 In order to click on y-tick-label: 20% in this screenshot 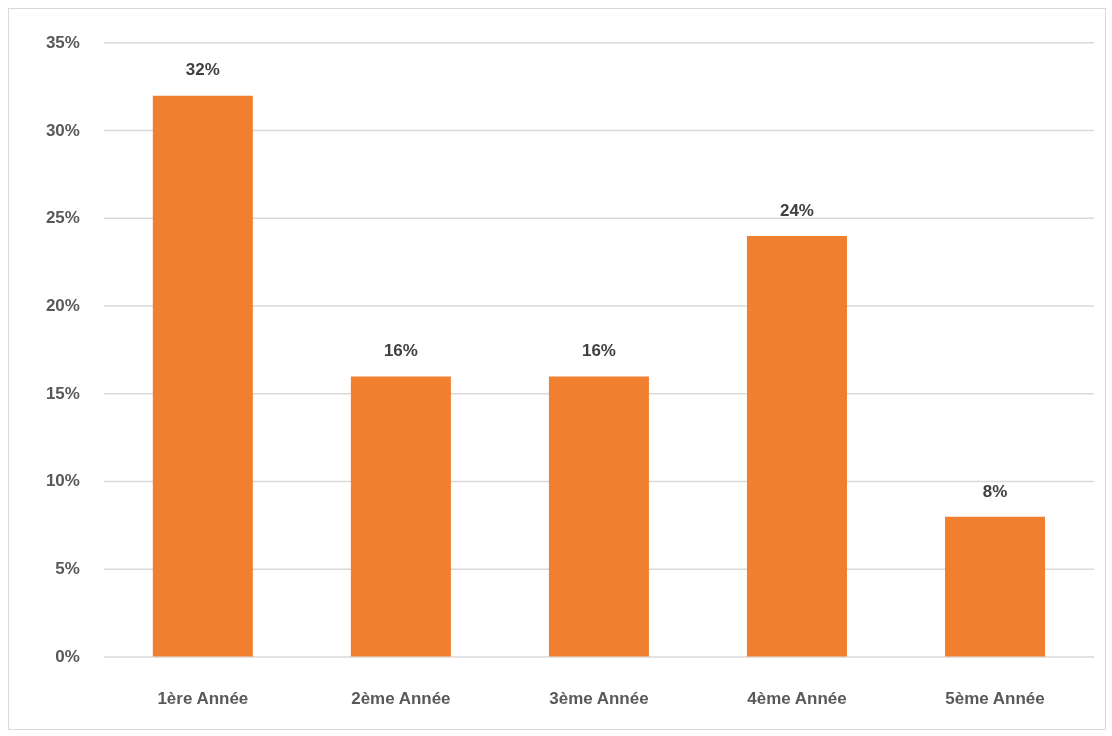, I will do `click(62, 305)`.